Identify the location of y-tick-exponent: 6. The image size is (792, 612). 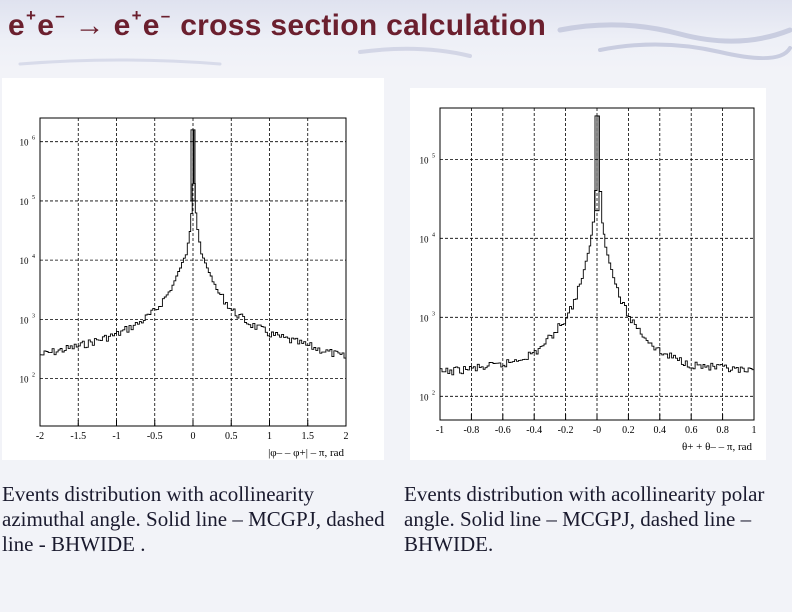
(33, 139).